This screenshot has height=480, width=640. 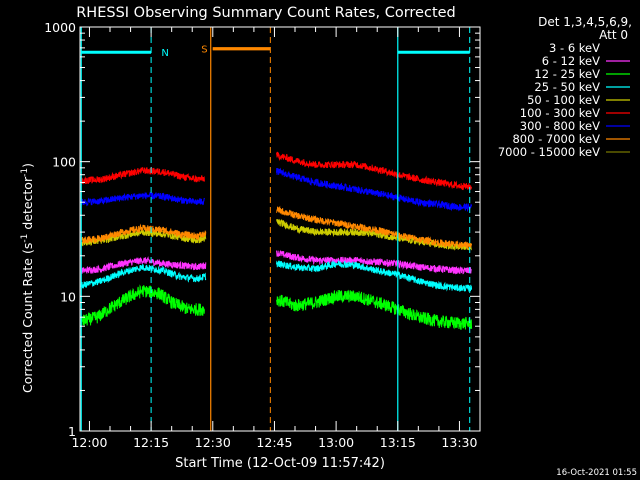 What do you see at coordinates (560, 113) in the screenshot?
I see `legend-label-6: 100 - 300 keV` at bounding box center [560, 113].